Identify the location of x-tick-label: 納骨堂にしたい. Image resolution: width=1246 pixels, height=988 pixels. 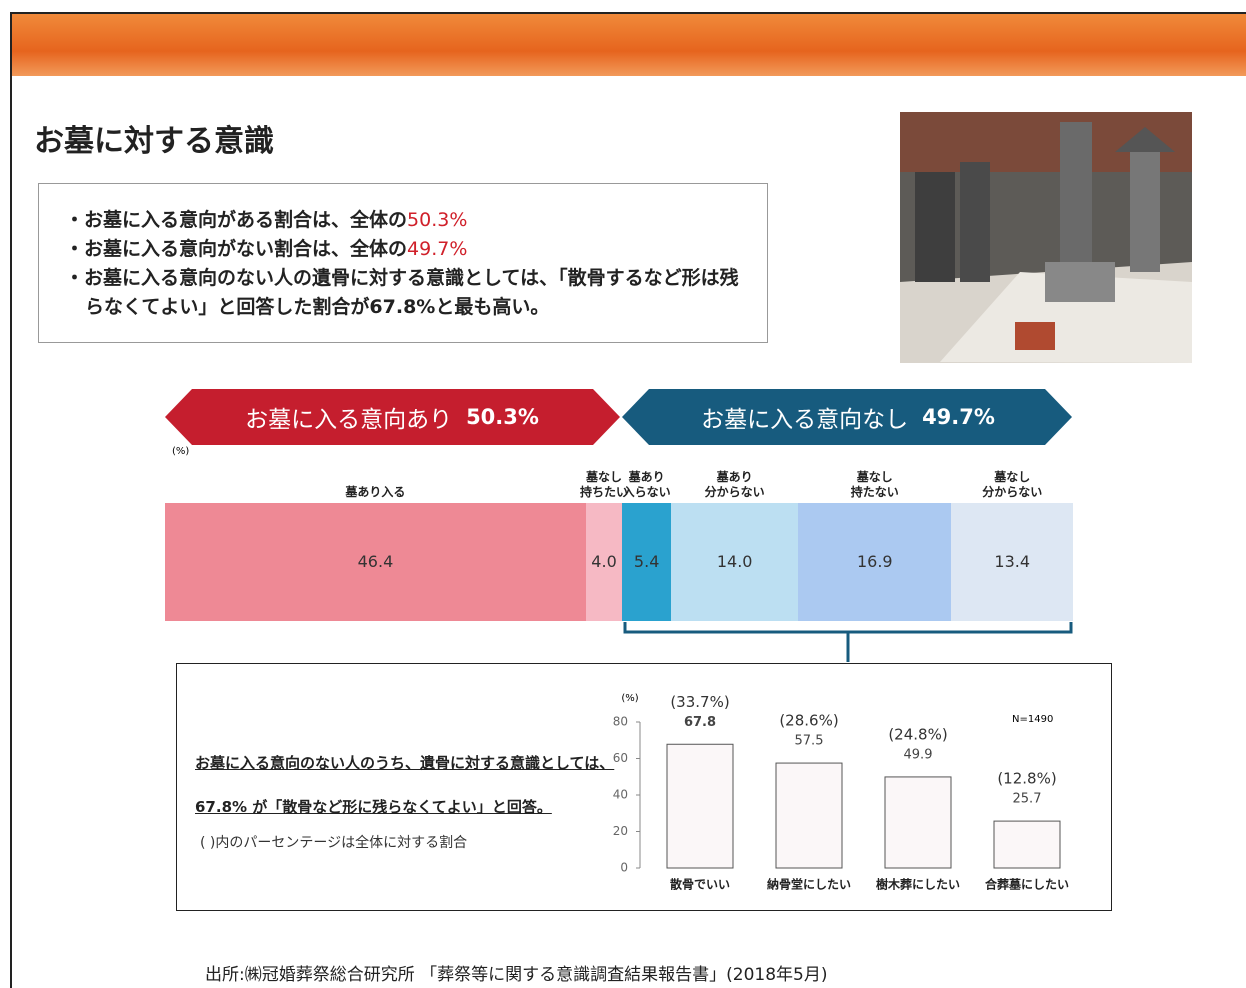
(809, 884).